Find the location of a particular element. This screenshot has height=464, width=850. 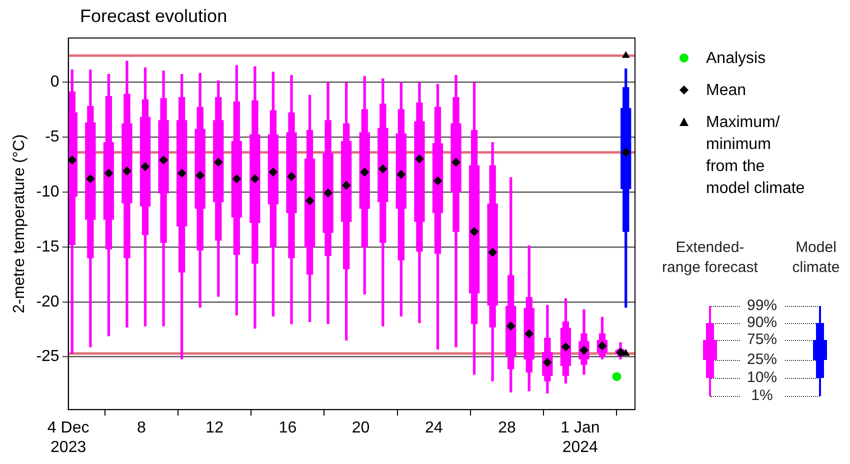

y-axis-title: 2-metre temperature (°C) is located at coordinates (19, 224).